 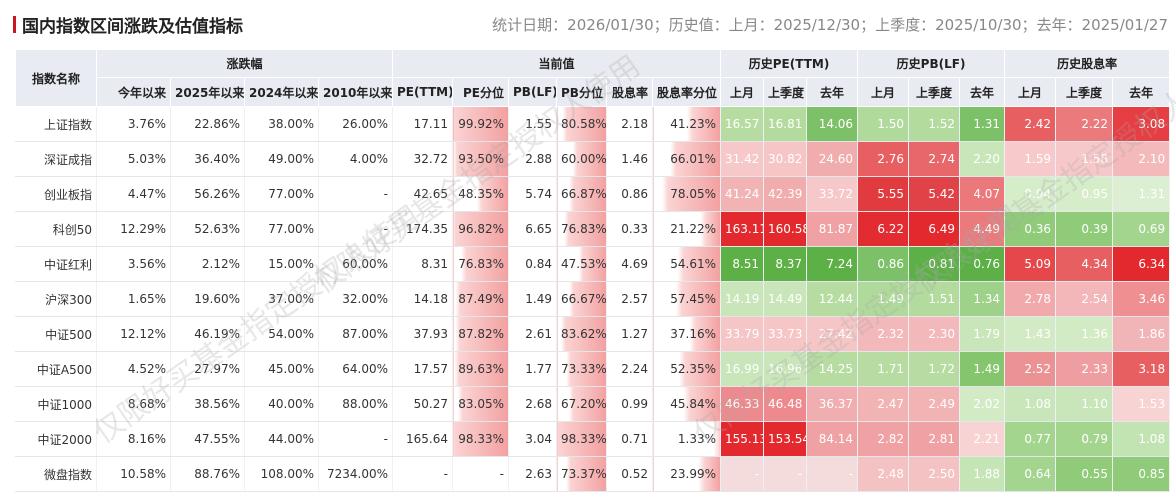 What do you see at coordinates (630, 439) in the screenshot?
I see `table-cell: 0.71` at bounding box center [630, 439].